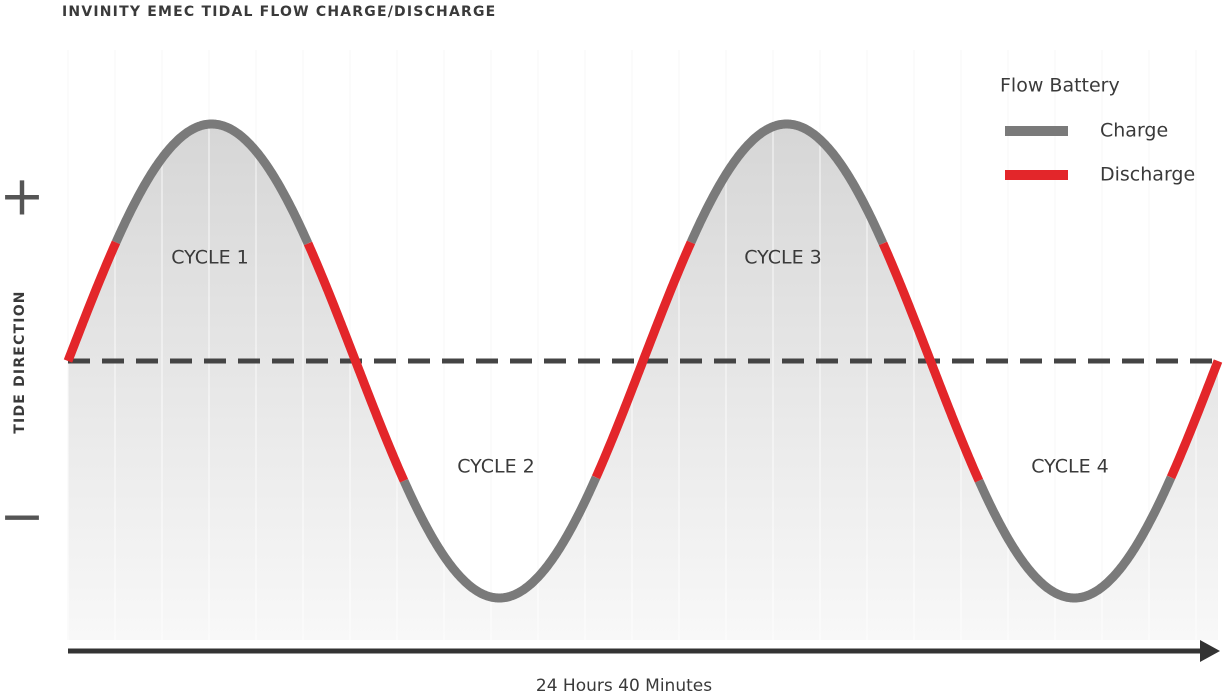 This screenshot has height=695, width=1223. Describe the element at coordinates (22, 516) in the screenshot. I see `negative-sign: −` at that location.